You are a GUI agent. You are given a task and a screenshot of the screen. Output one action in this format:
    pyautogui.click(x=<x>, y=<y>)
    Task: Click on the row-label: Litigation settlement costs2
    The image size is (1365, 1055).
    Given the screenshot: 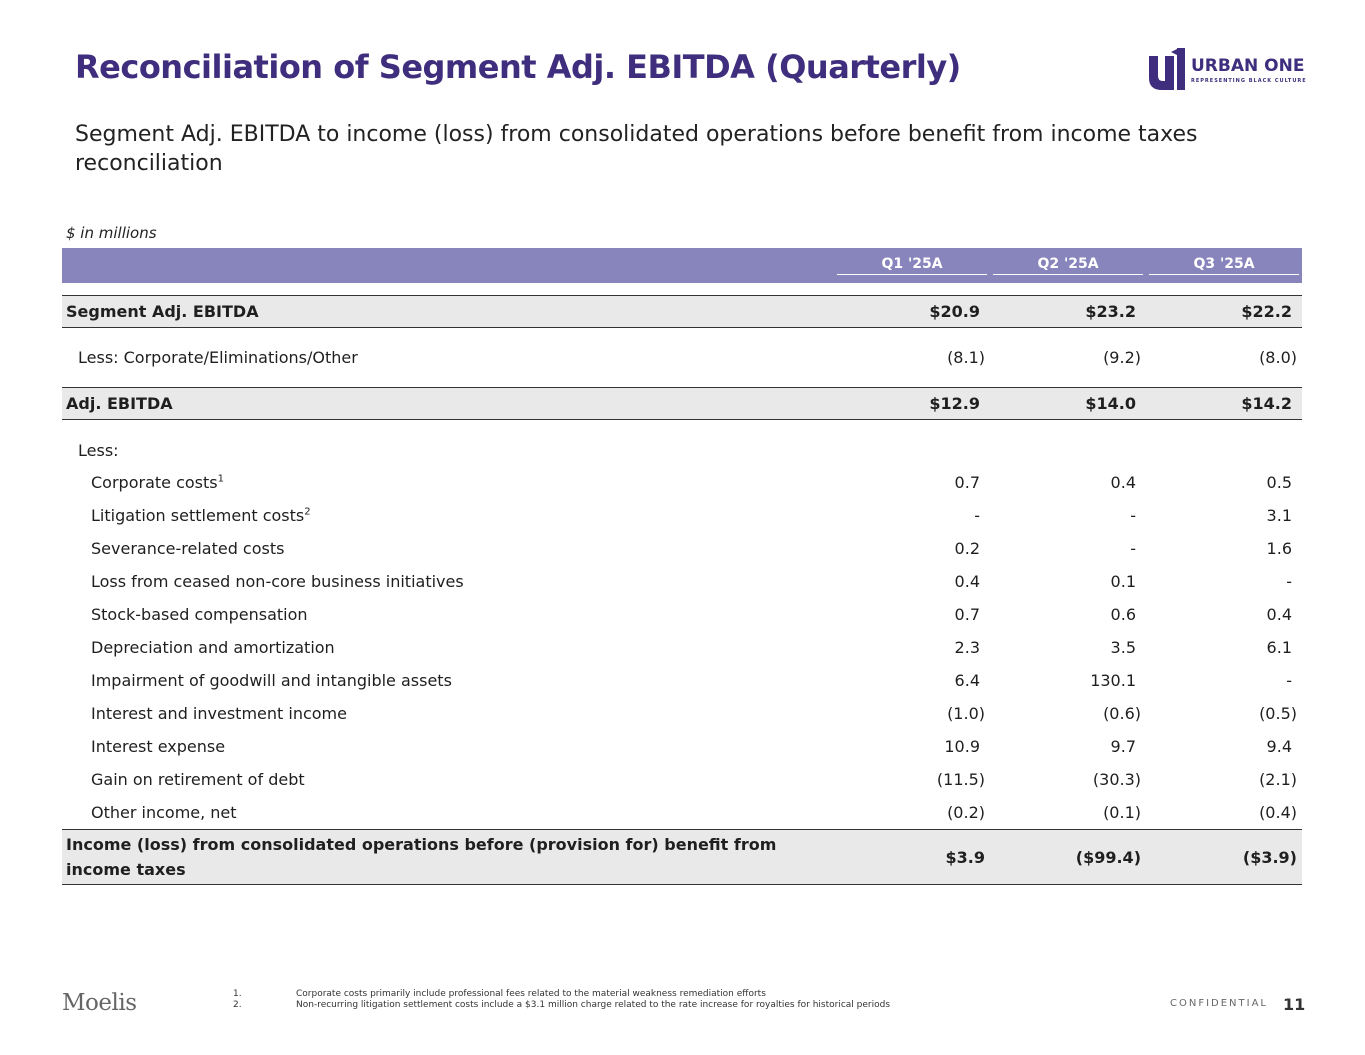 What is the action you would take?
    pyautogui.click(x=201, y=515)
    